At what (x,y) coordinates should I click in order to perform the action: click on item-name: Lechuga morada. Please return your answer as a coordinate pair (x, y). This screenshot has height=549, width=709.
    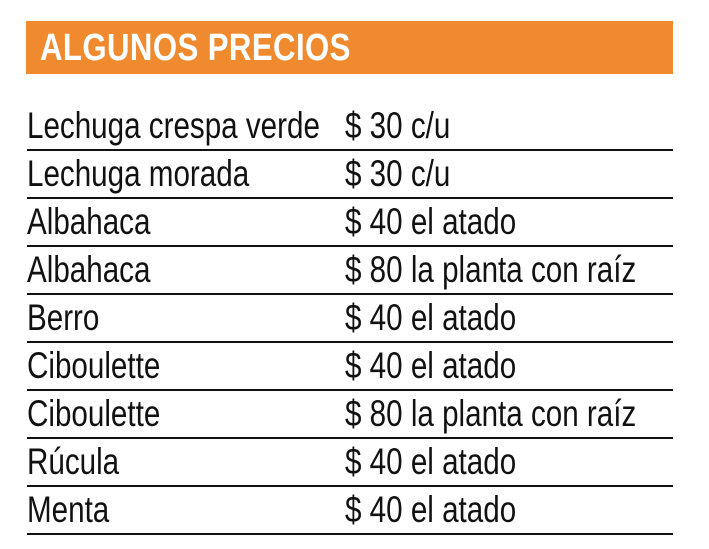
    Looking at the image, I should click on (138, 173).